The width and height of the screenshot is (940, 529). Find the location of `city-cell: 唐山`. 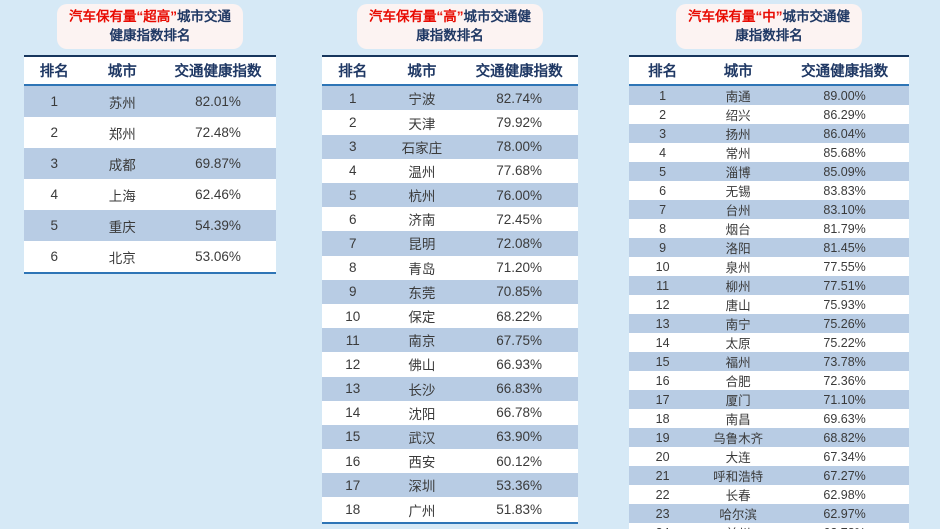

city-cell: 唐山 is located at coordinates (738, 306).